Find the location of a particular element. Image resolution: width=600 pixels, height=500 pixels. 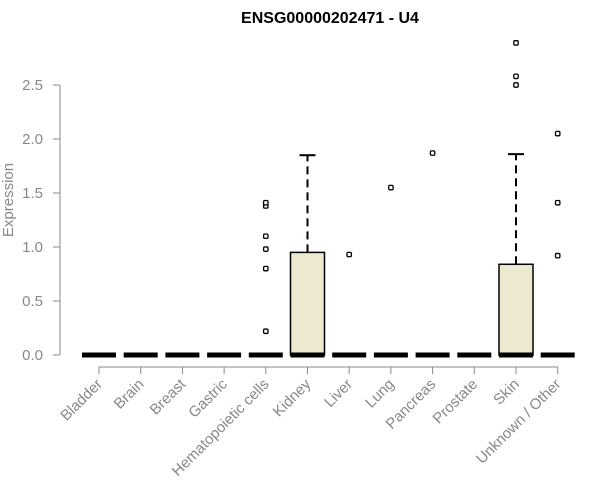

y-tick-label: 0.0 is located at coordinates (32, 355).